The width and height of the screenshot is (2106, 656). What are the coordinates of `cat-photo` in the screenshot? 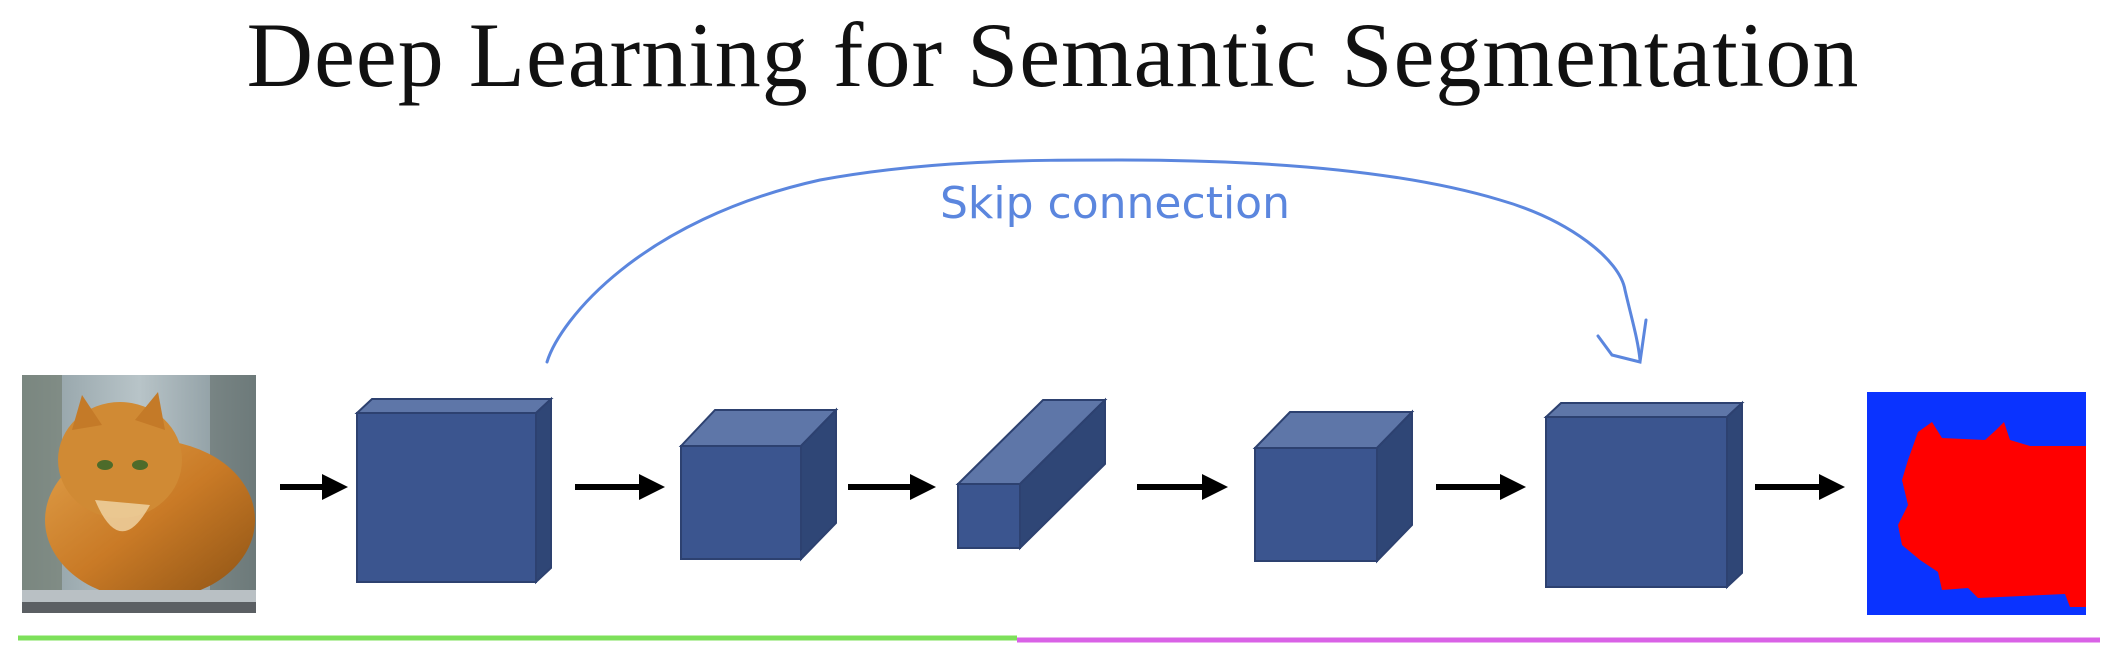 It's located at (139, 494).